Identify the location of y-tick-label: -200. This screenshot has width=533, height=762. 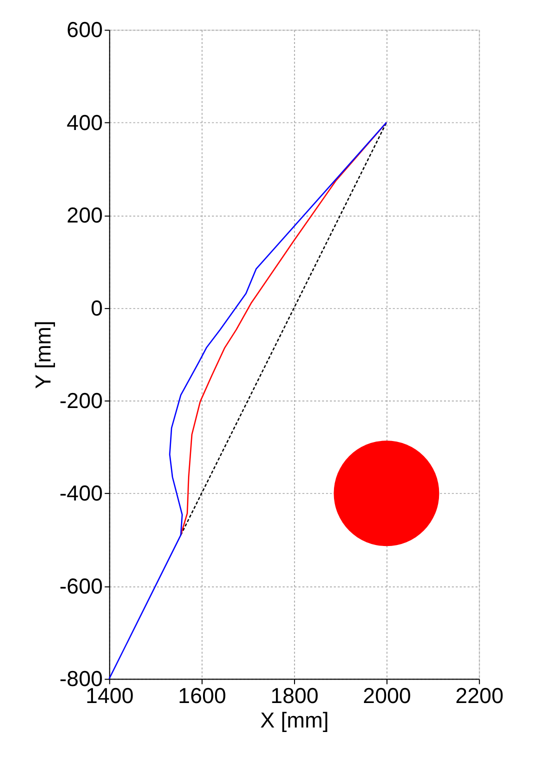
(81, 401).